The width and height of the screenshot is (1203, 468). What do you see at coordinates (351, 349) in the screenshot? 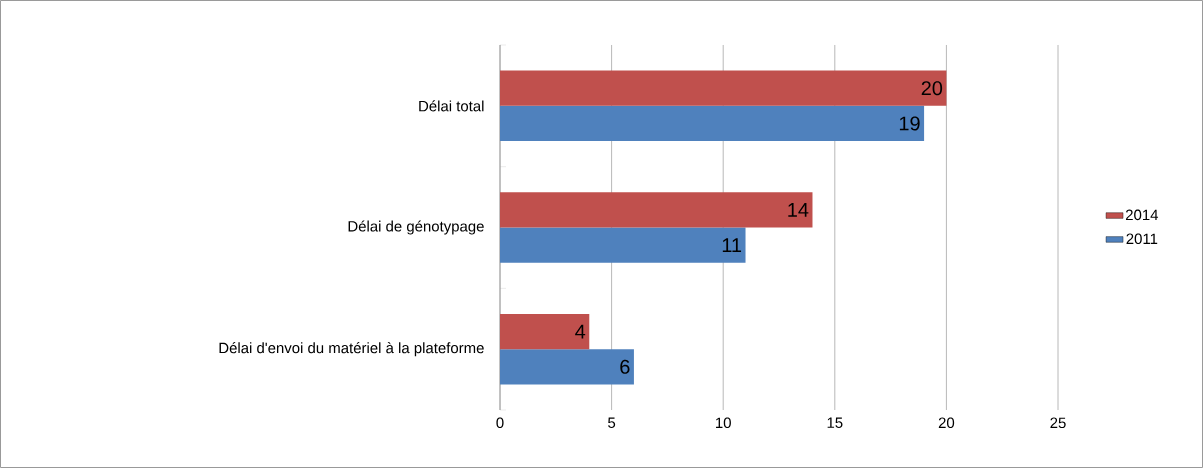
I see `y-tick-label: Délai d'envoi du matériel à la plateforme` at bounding box center [351, 349].